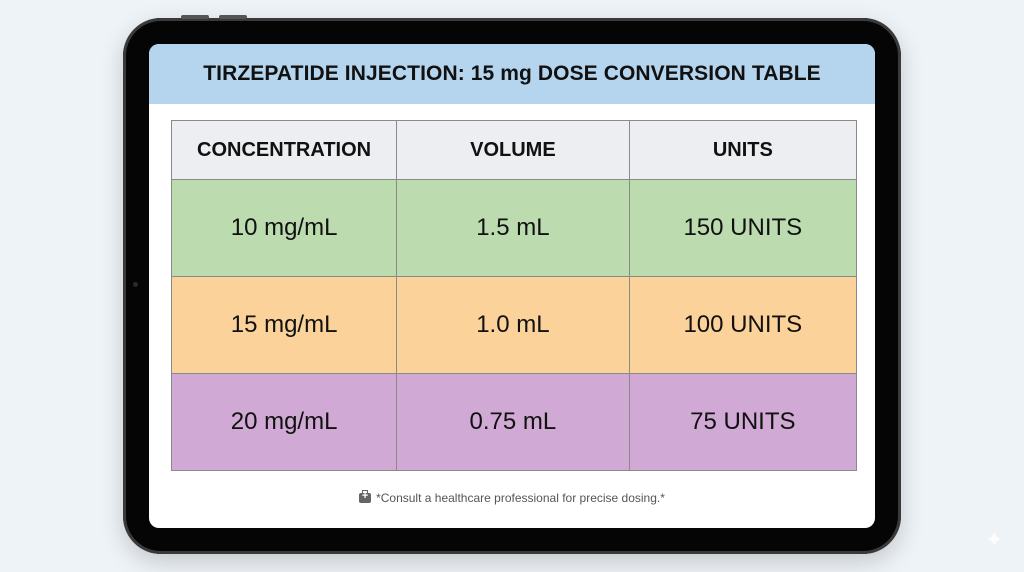 The image size is (1024, 572). What do you see at coordinates (195, 17) in the screenshot?
I see `volume-button` at bounding box center [195, 17].